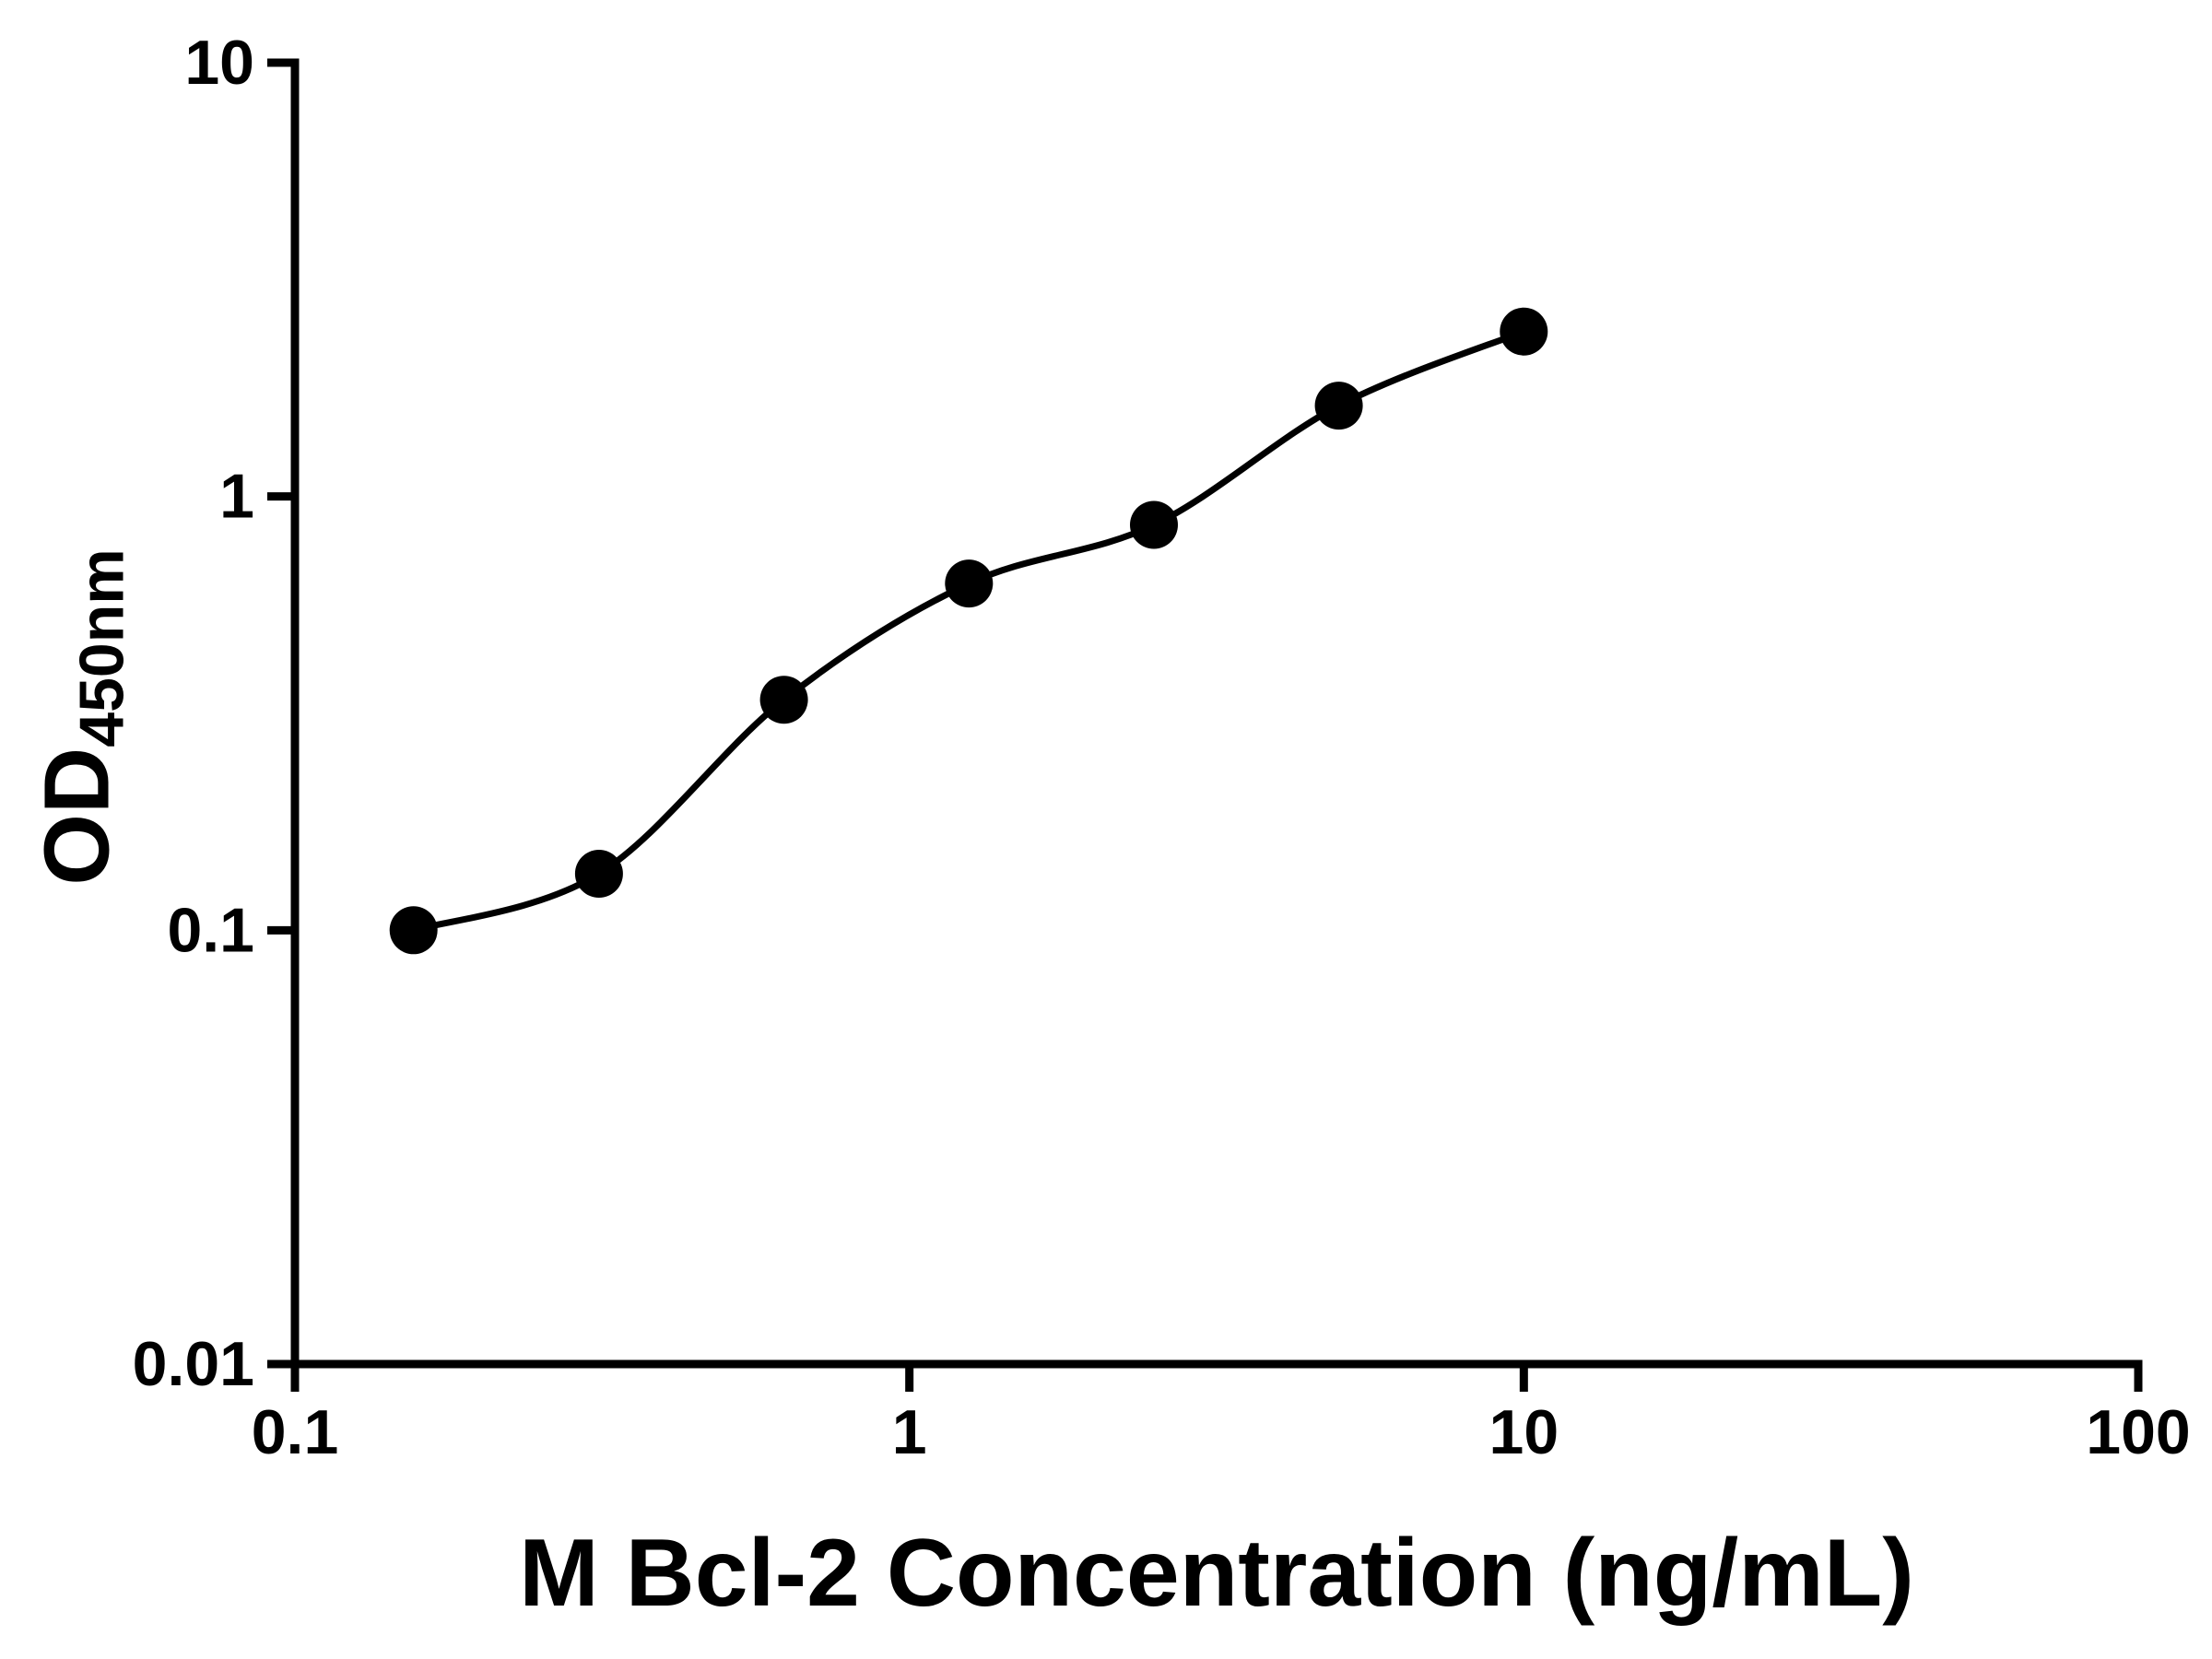  Describe the element at coordinates (219, 63) in the screenshot. I see `y-tick-label: 10` at that location.